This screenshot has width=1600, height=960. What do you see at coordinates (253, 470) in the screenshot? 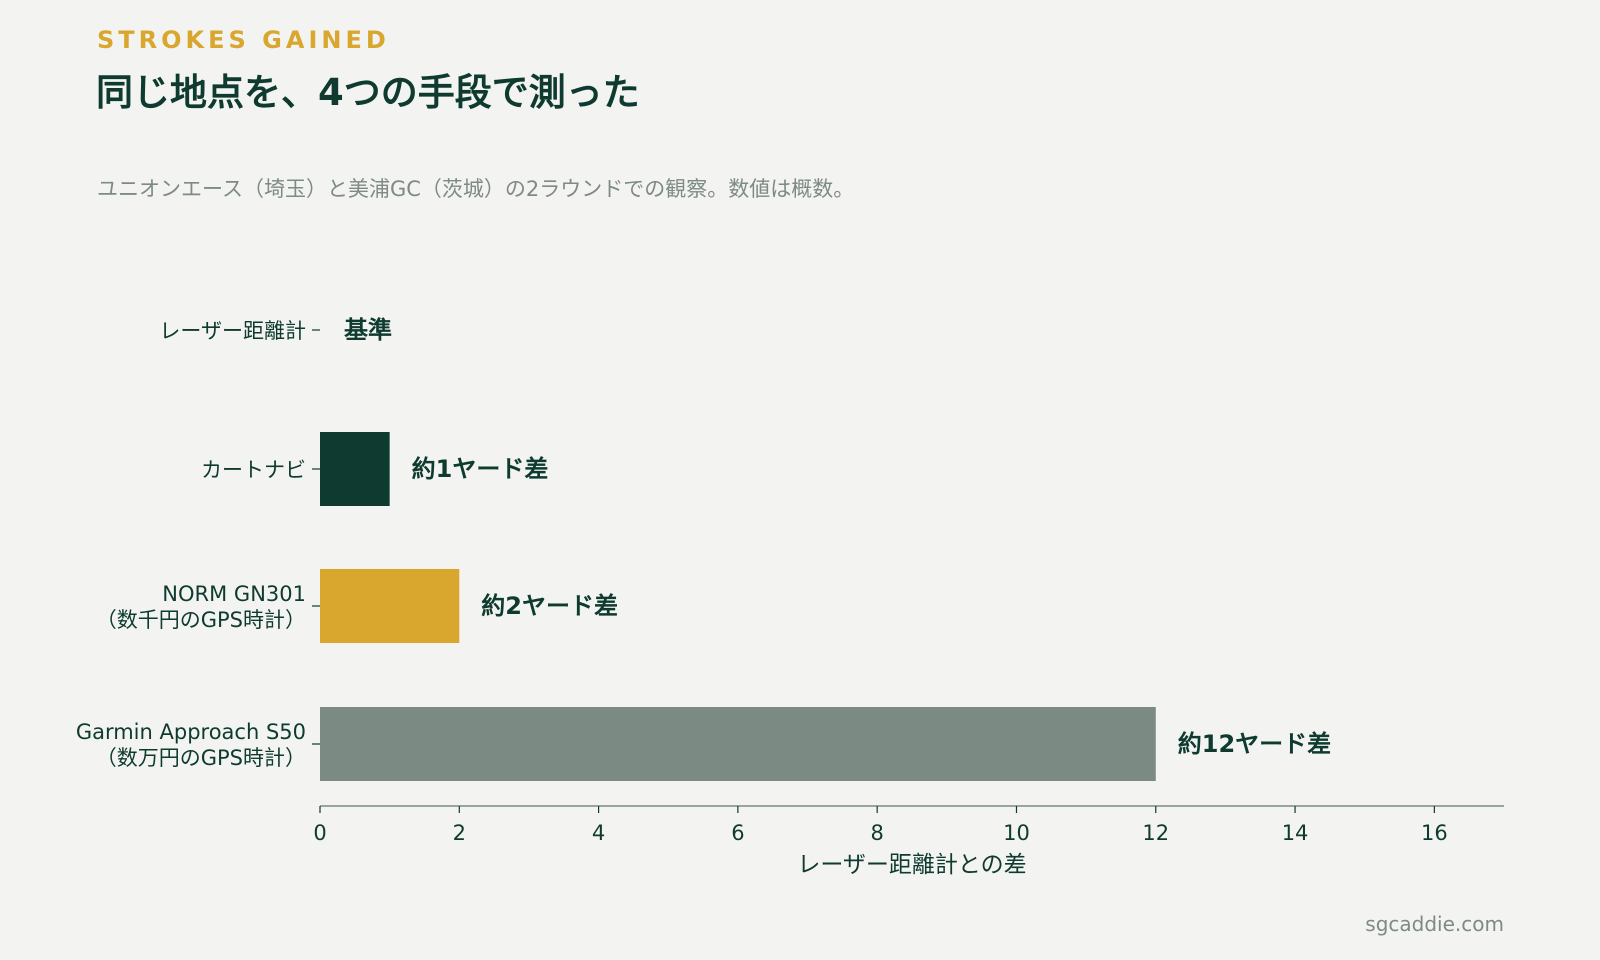
I see `y-tick-label: カートナビ` at bounding box center [253, 470].